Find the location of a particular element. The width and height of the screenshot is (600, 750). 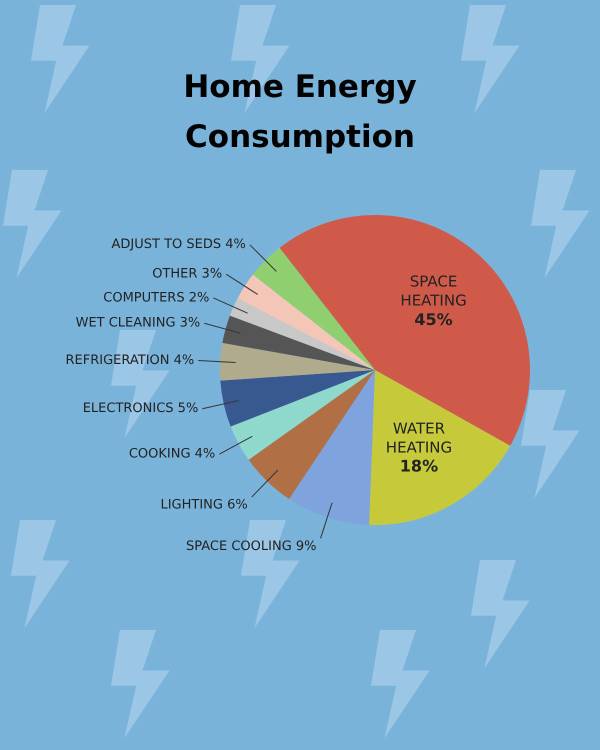

slice-label: LIGHTING 6% is located at coordinates (204, 504).